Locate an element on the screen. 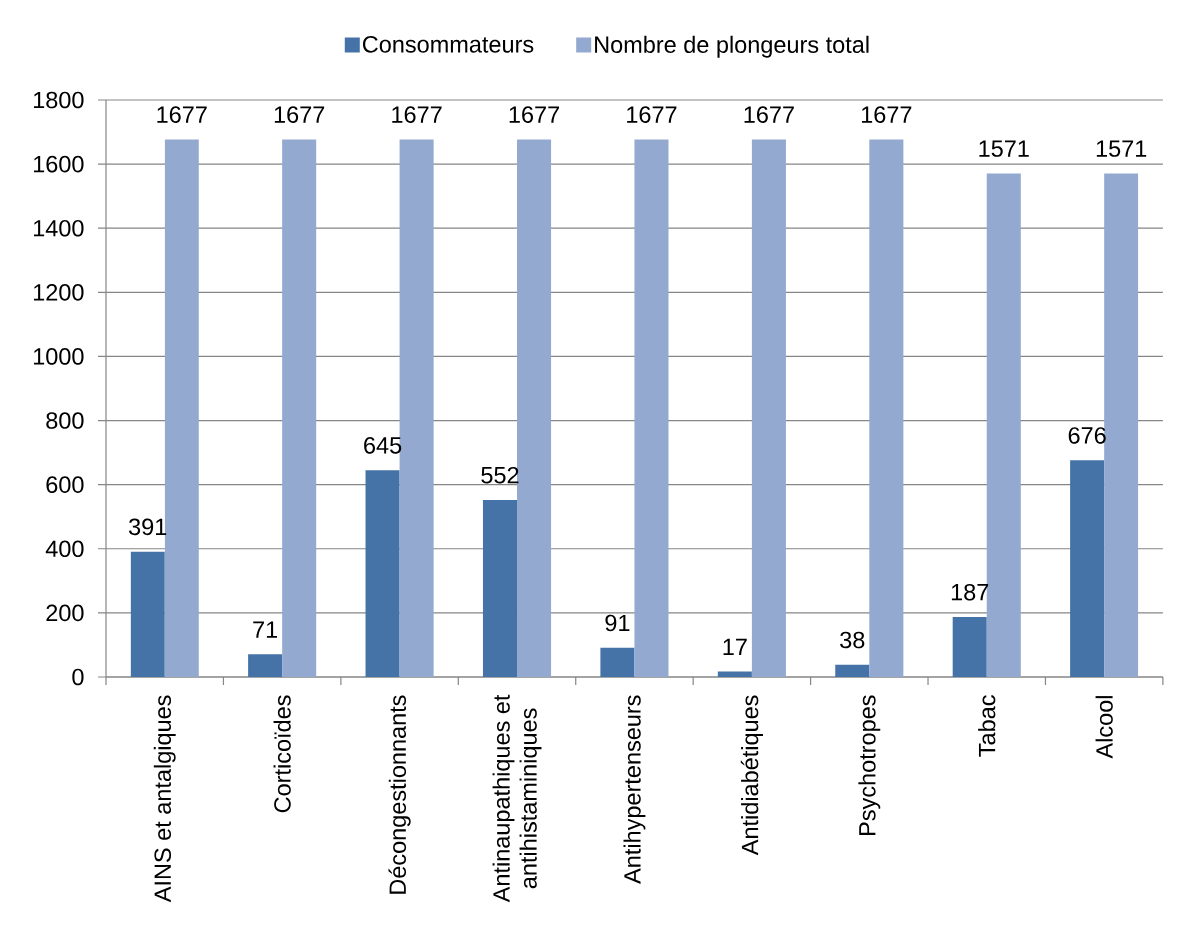 This screenshot has width=1186, height=926. legend-label: Nombre de plongeurs total is located at coordinates (732, 46).